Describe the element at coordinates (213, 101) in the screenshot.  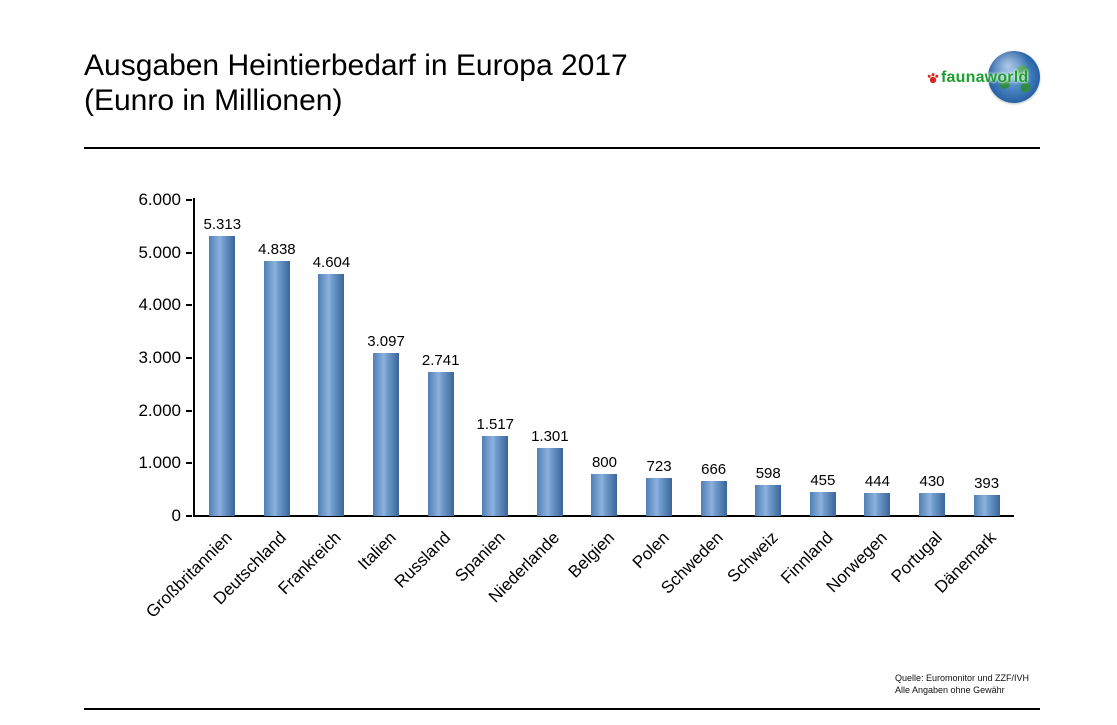
I see `page-title-line2: (Eunro in Millionen)` at that location.